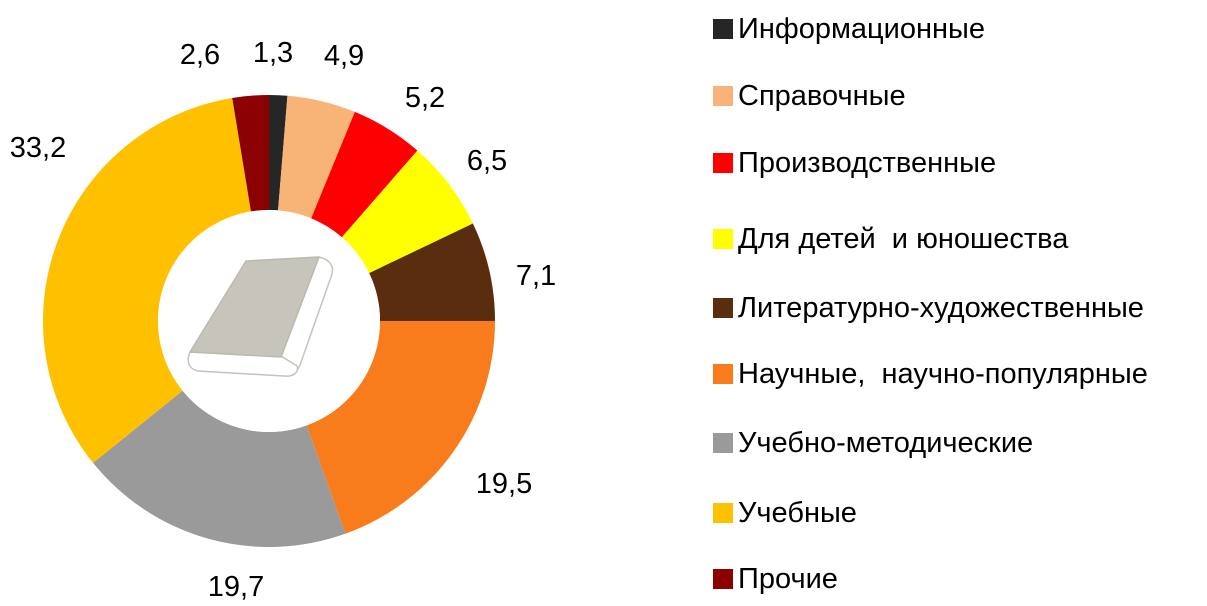 The image size is (1207, 606). What do you see at coordinates (928, 308) in the screenshot?
I see `legend-item: Литературно-художественные` at bounding box center [928, 308].